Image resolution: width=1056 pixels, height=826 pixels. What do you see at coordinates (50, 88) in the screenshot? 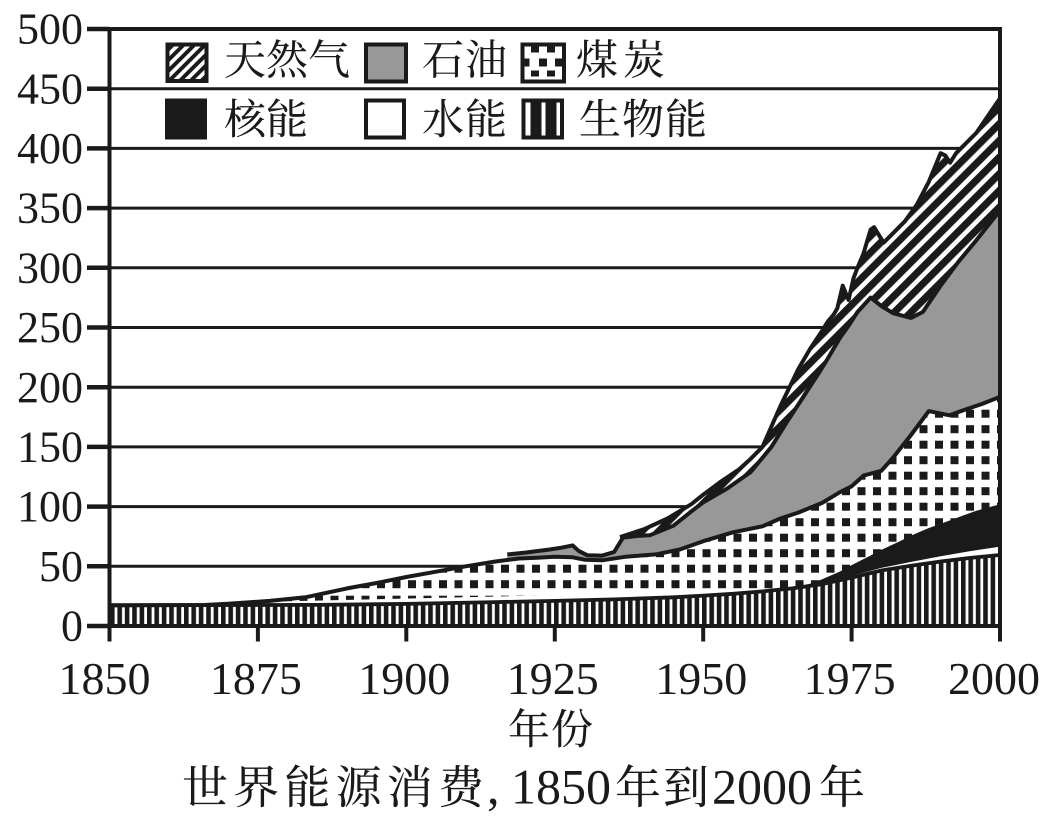
I see `svg-text: 450` at bounding box center [50, 88].